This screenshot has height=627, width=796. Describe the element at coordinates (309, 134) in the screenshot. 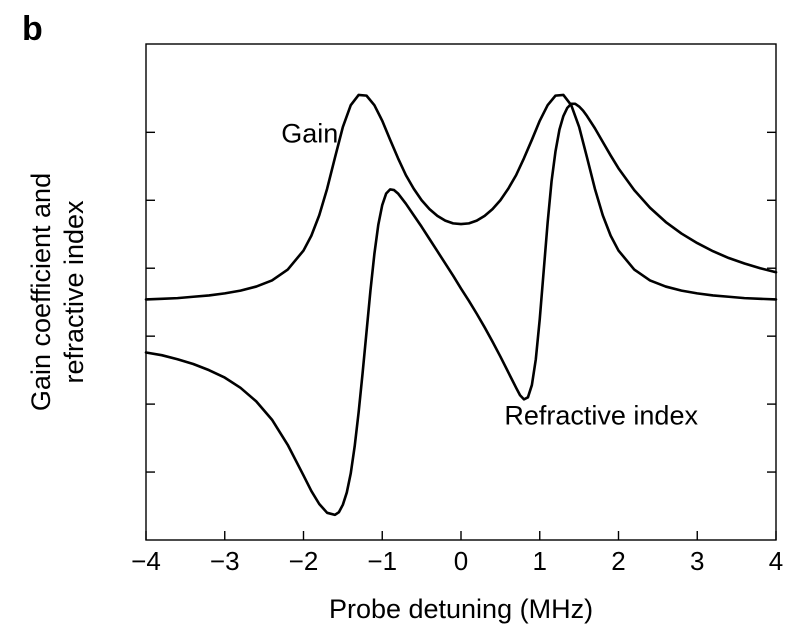

I see `gain-label: Gain` at that location.